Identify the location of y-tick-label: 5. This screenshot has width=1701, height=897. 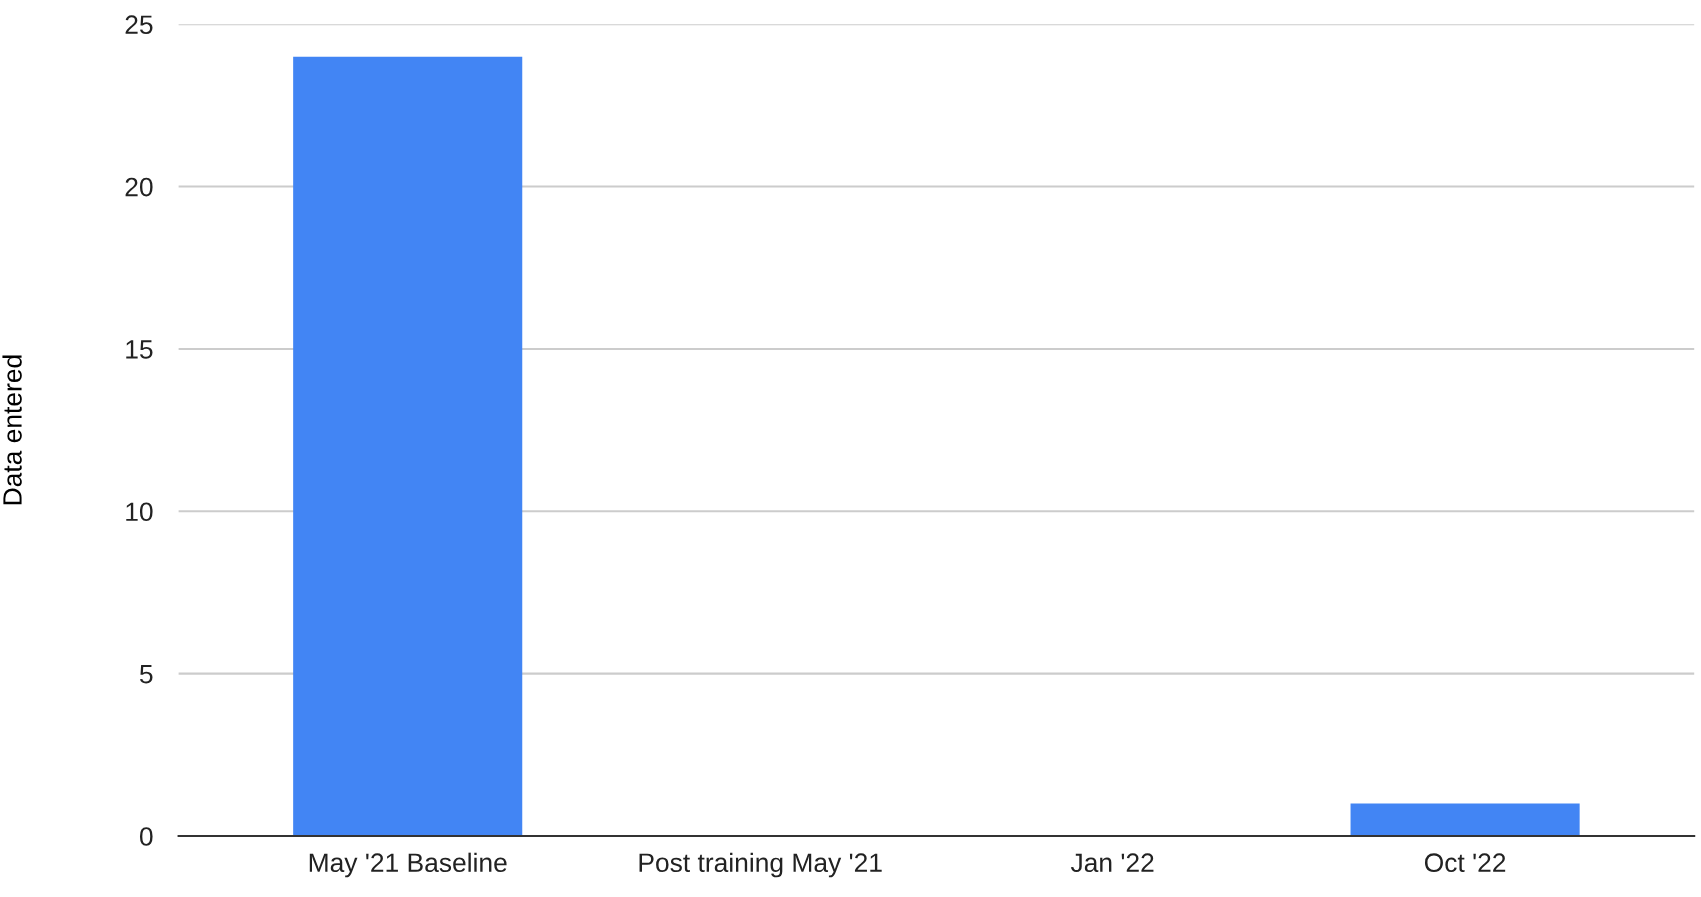
(146, 674).